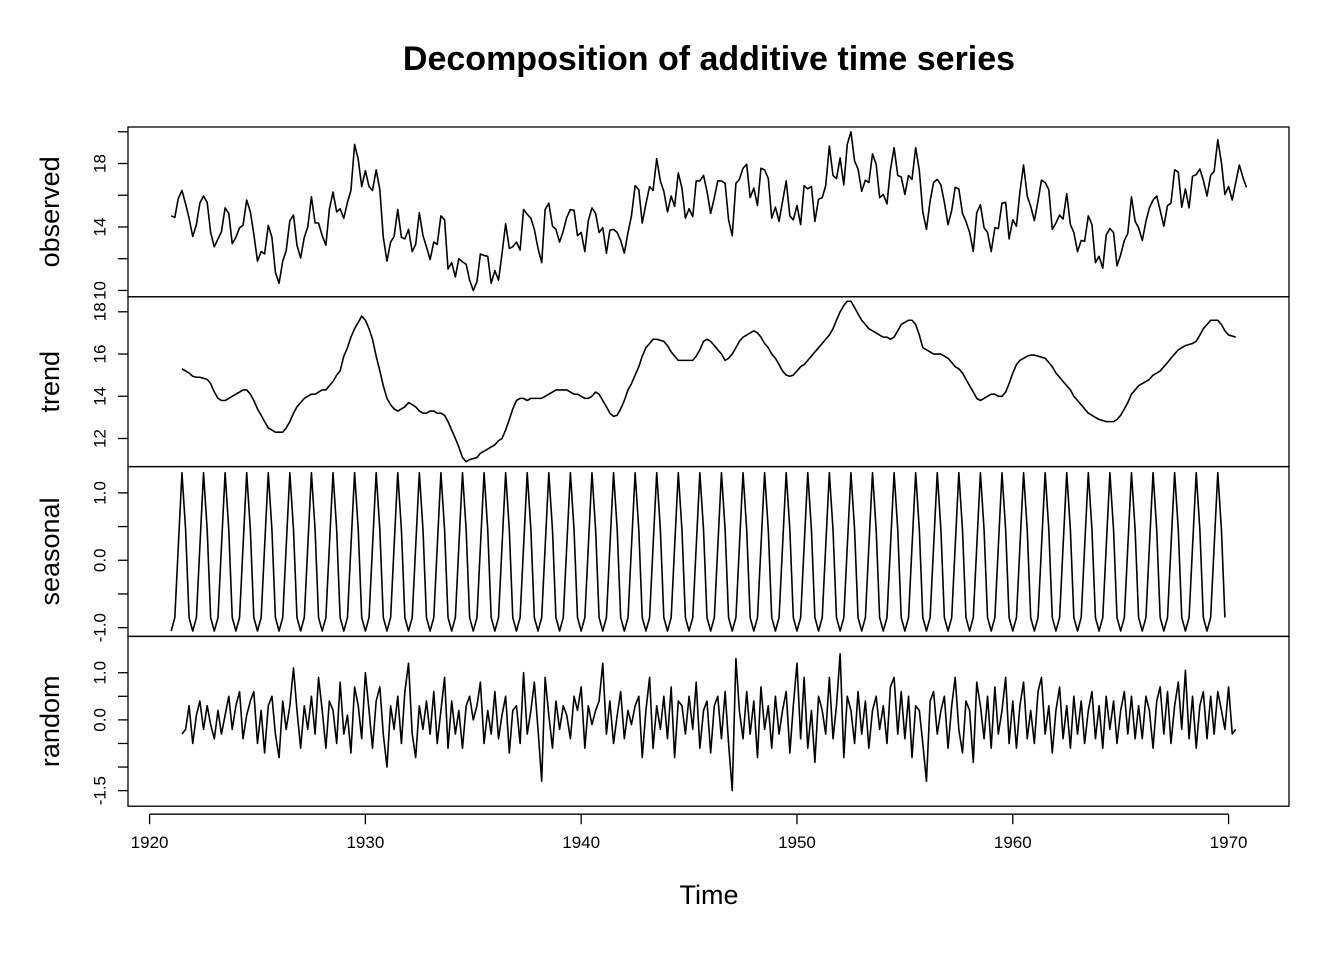 Image resolution: width=1344 pixels, height=960 pixels. Describe the element at coordinates (50, 722) in the screenshot. I see `panel-label: random` at that location.